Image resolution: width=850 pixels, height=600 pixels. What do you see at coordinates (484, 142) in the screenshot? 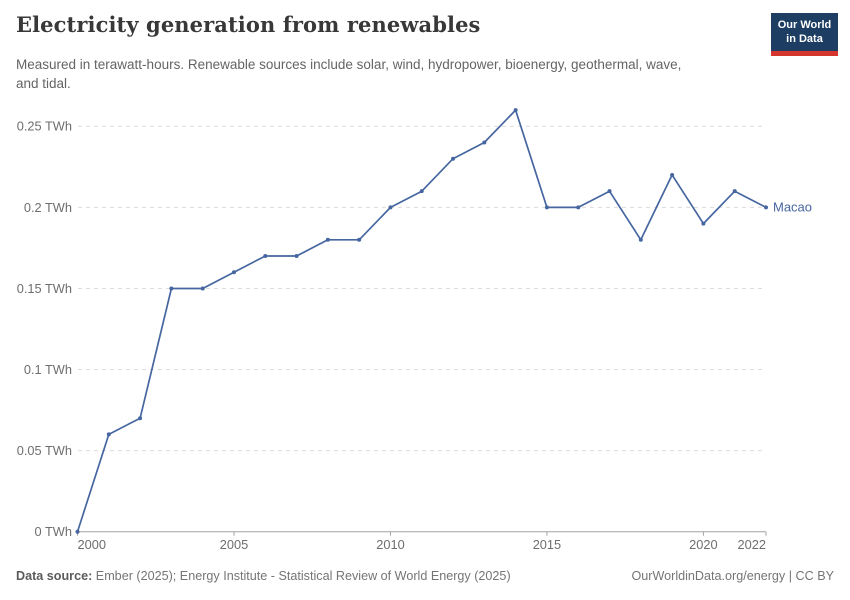
I see `data-point-2013` at bounding box center [484, 142].